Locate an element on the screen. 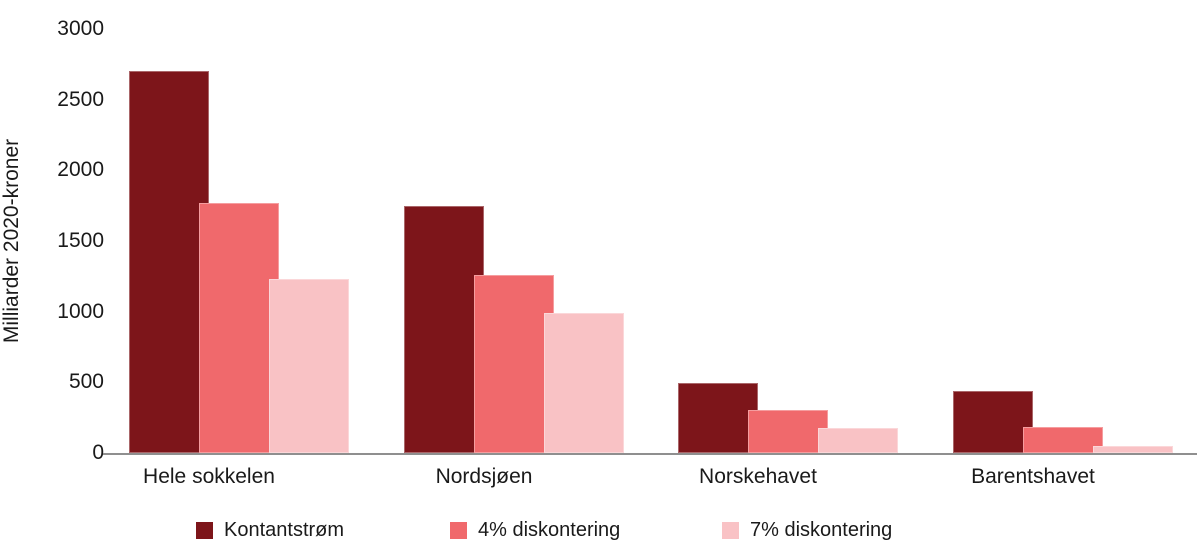 Image resolution: width=1200 pixels, height=558 pixels. x-category-label: Nordsjøen is located at coordinates (484, 476).